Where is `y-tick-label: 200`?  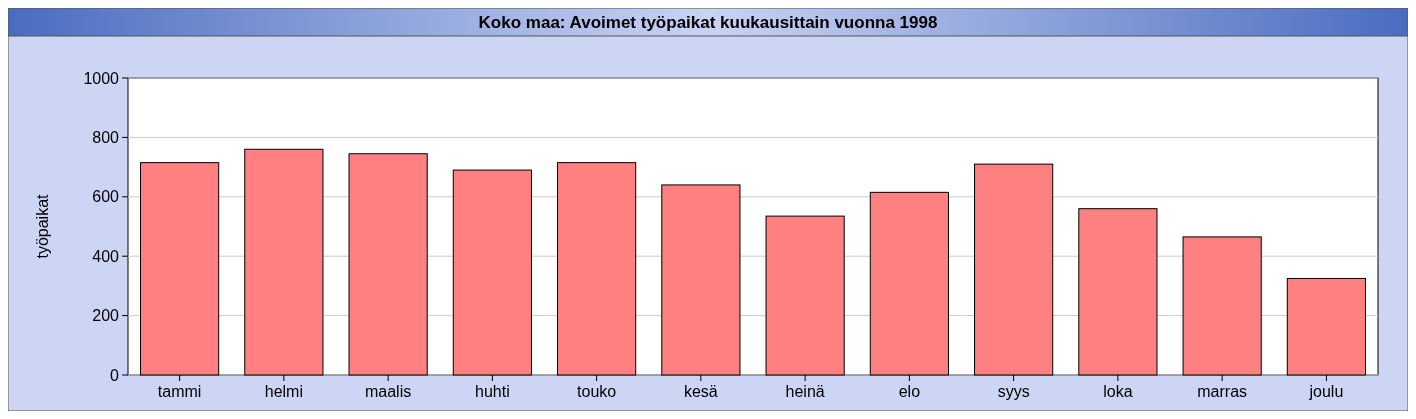 y-tick-label: 200 is located at coordinates (106, 316).